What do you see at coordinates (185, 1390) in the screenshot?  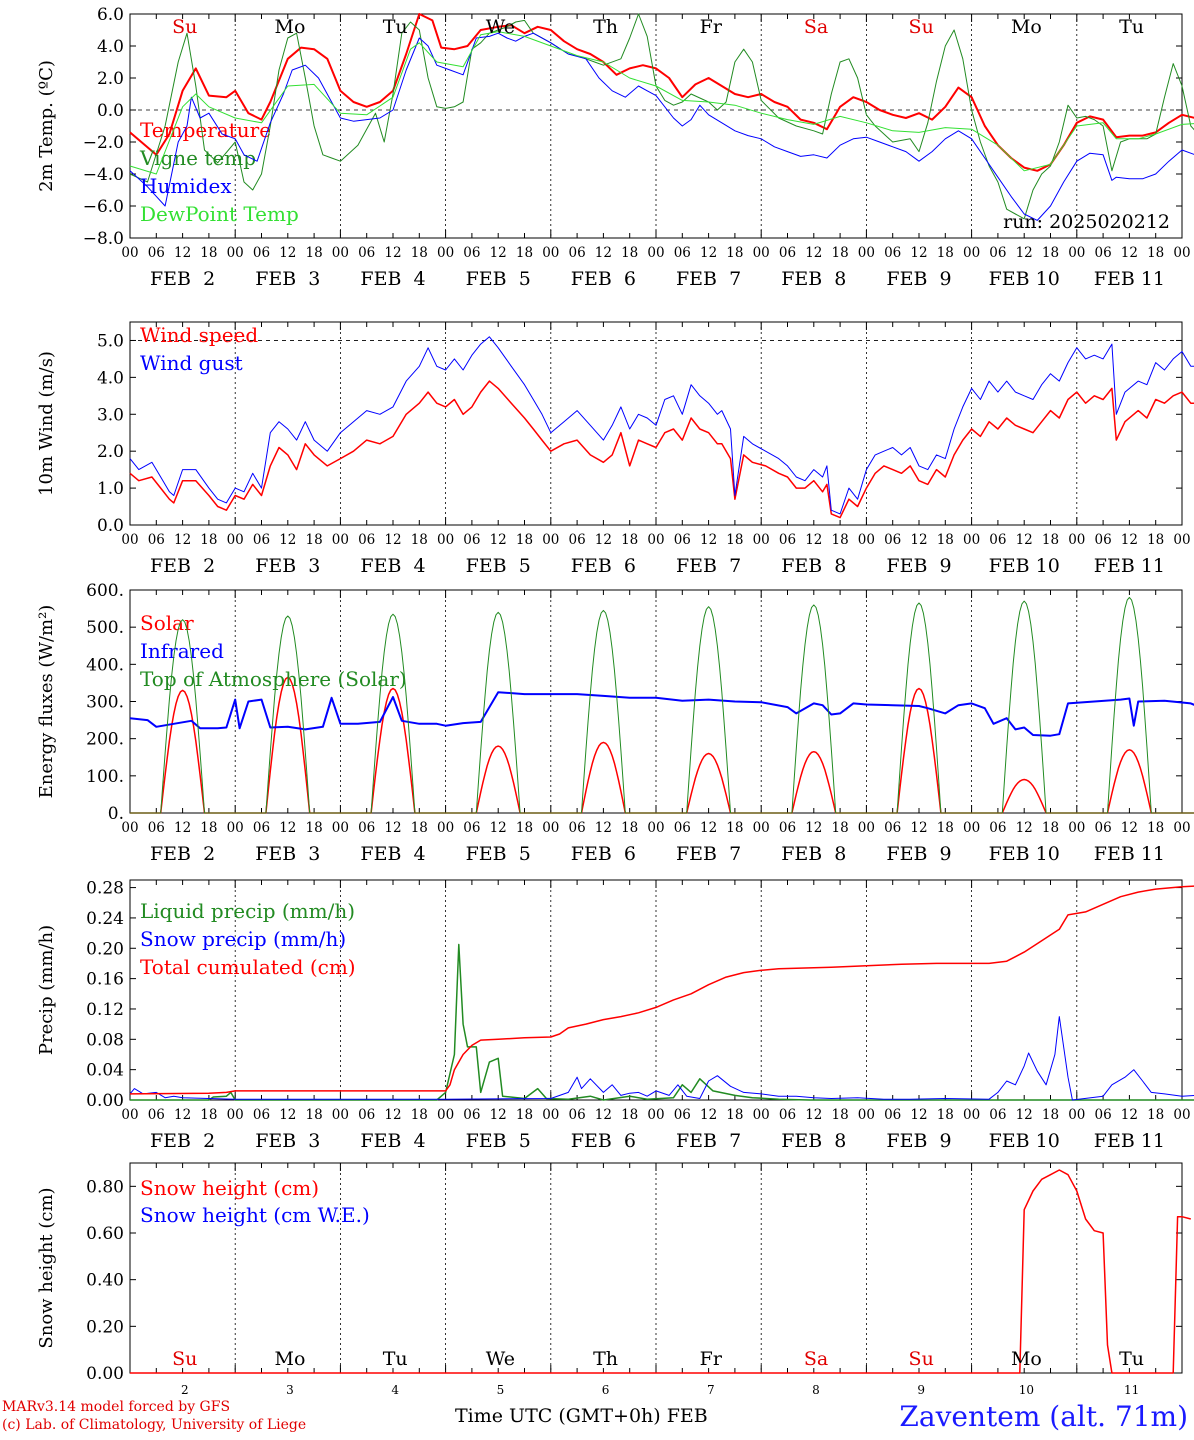 I see `day-number-label: 2` at bounding box center [185, 1390].